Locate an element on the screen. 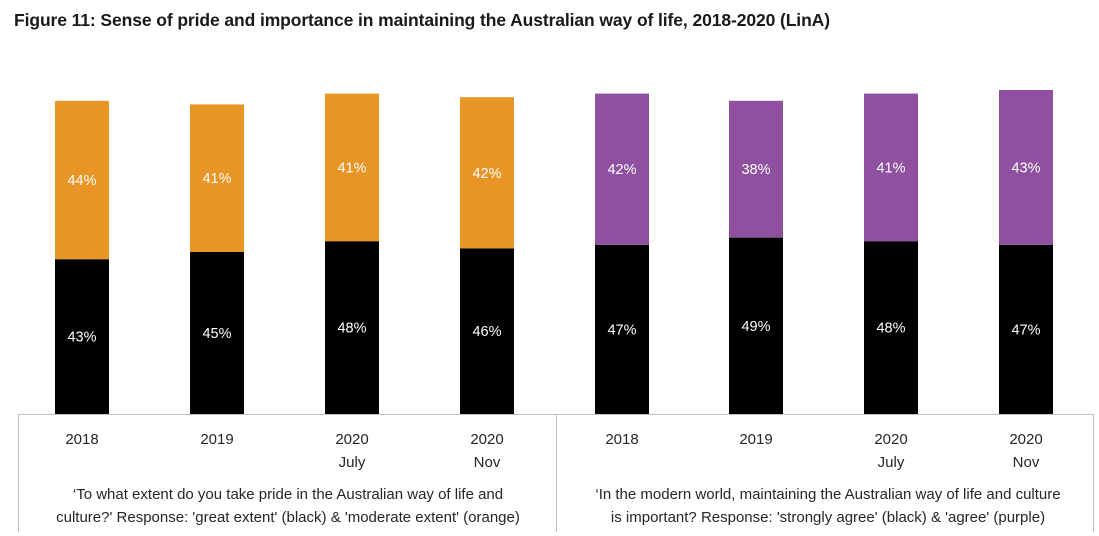 The width and height of the screenshot is (1099, 536). bar-g2-4-strongly-agree is located at coordinates (1026, 329).